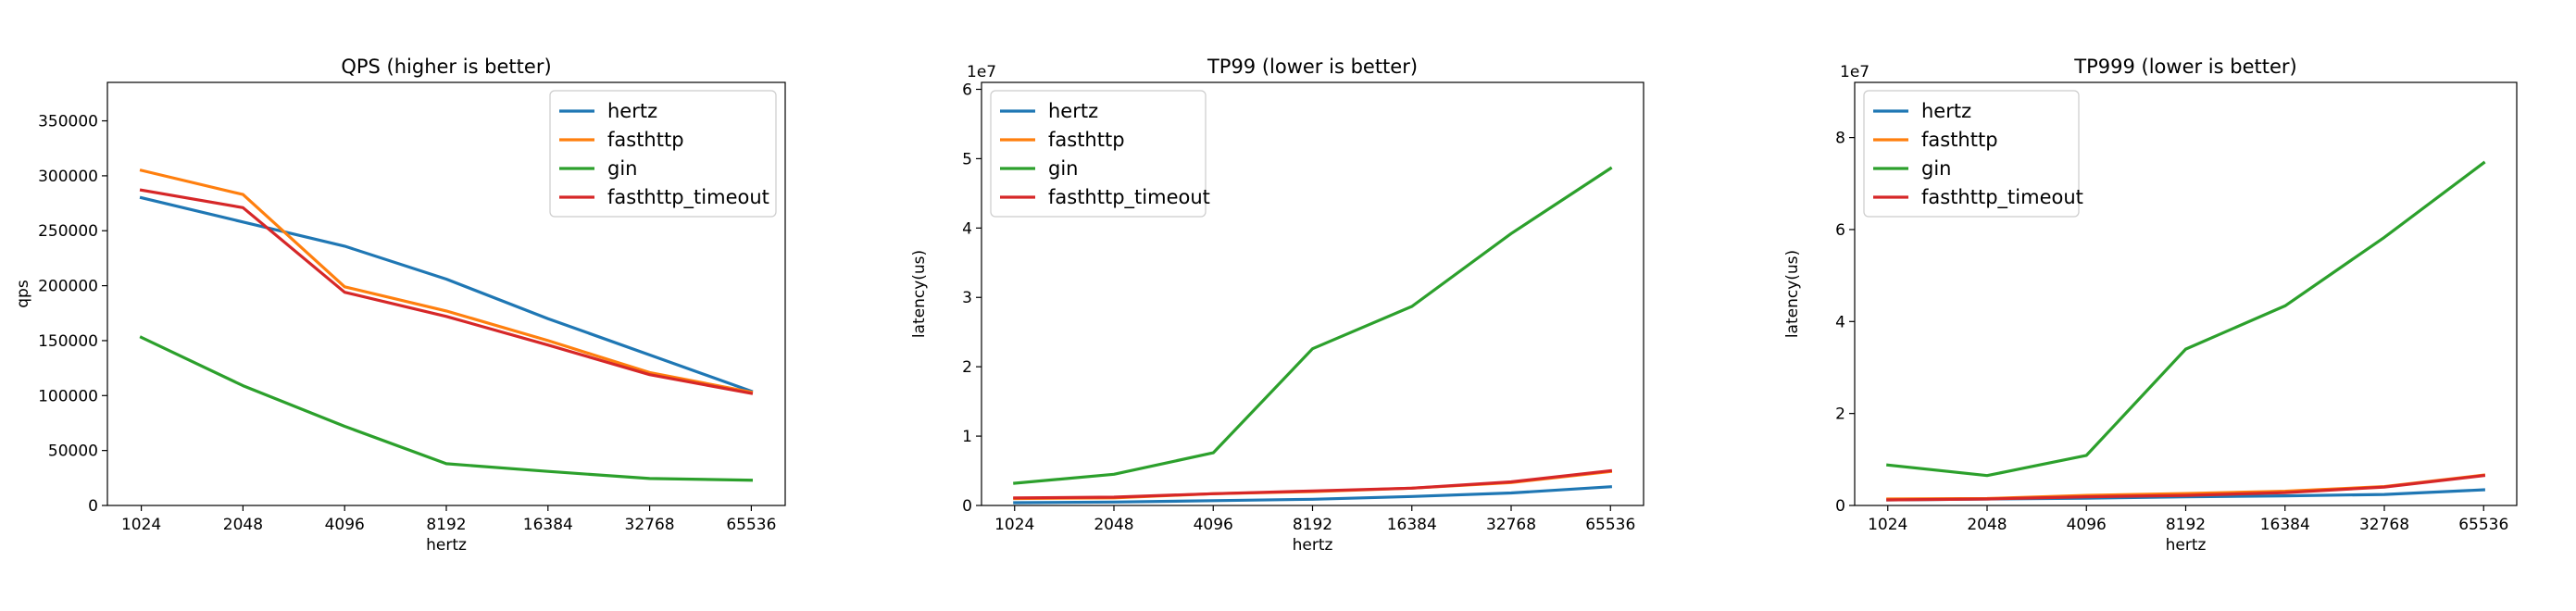 The image size is (2576, 611). Describe the element at coordinates (68, 396) in the screenshot. I see `y-tick-label: 100000` at that location.